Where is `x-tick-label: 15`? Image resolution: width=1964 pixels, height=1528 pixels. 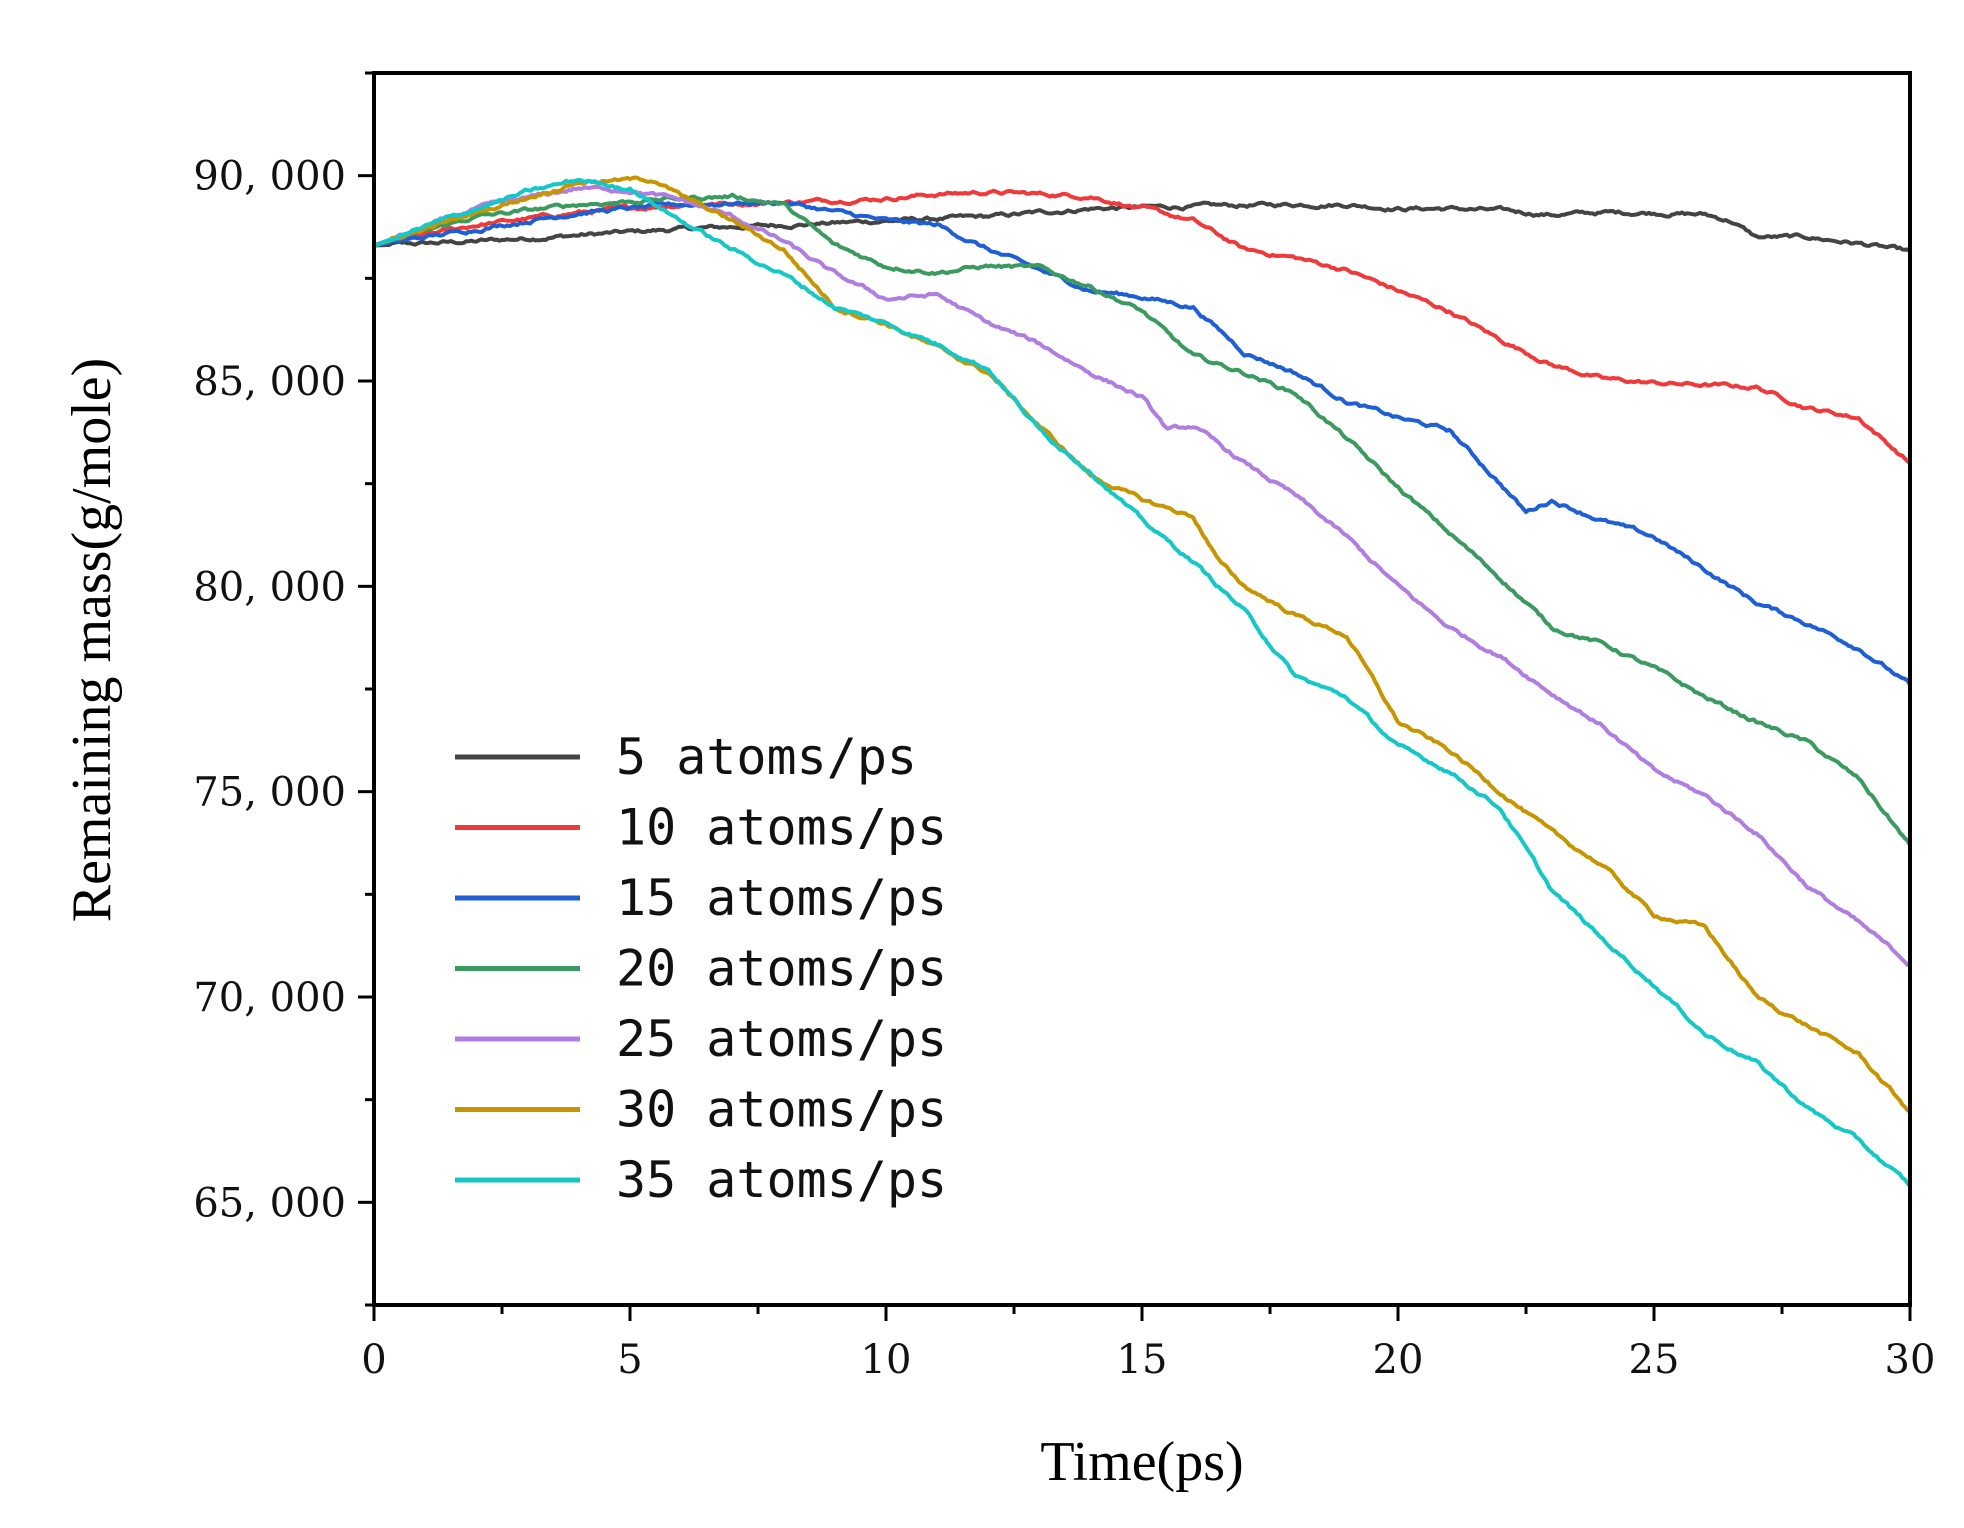 x-tick-label: 15 is located at coordinates (1142, 1360).